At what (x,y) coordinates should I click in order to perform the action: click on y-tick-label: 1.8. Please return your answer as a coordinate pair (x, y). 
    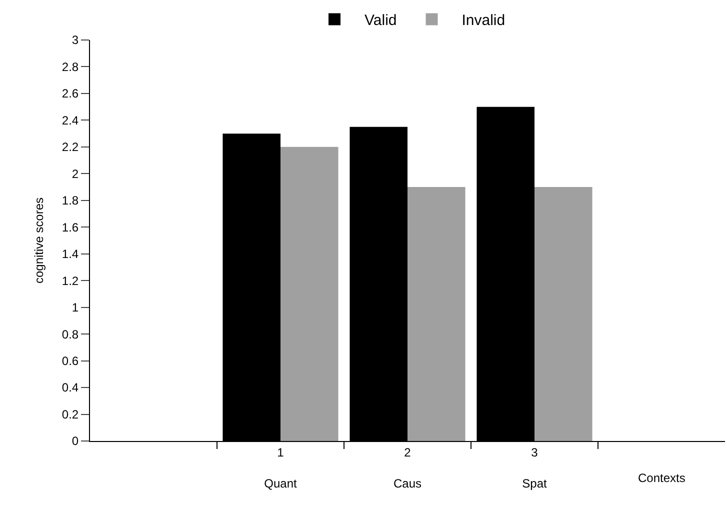
    Looking at the image, I should click on (70, 201).